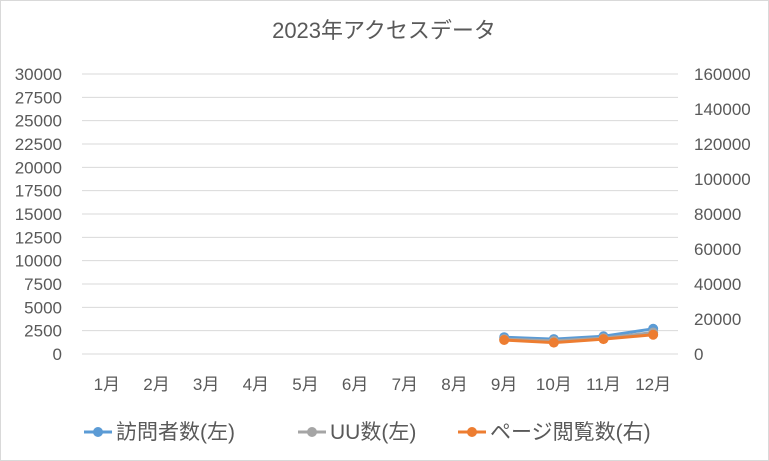 Image resolution: width=769 pixels, height=461 pixels. What do you see at coordinates (38, 121) in the screenshot?
I see `left-tick-label: 25000` at bounding box center [38, 121].